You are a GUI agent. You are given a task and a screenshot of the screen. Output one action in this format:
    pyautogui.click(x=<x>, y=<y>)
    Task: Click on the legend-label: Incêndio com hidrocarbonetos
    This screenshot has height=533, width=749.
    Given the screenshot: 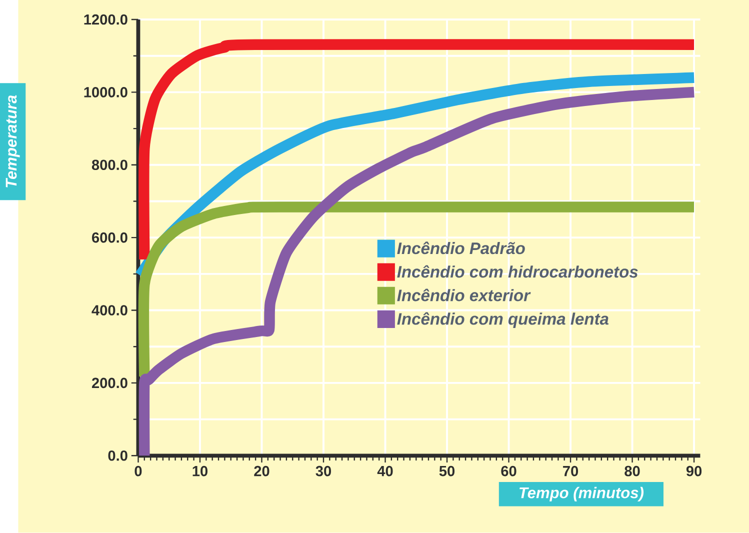 What is the action you would take?
    pyautogui.click(x=517, y=271)
    